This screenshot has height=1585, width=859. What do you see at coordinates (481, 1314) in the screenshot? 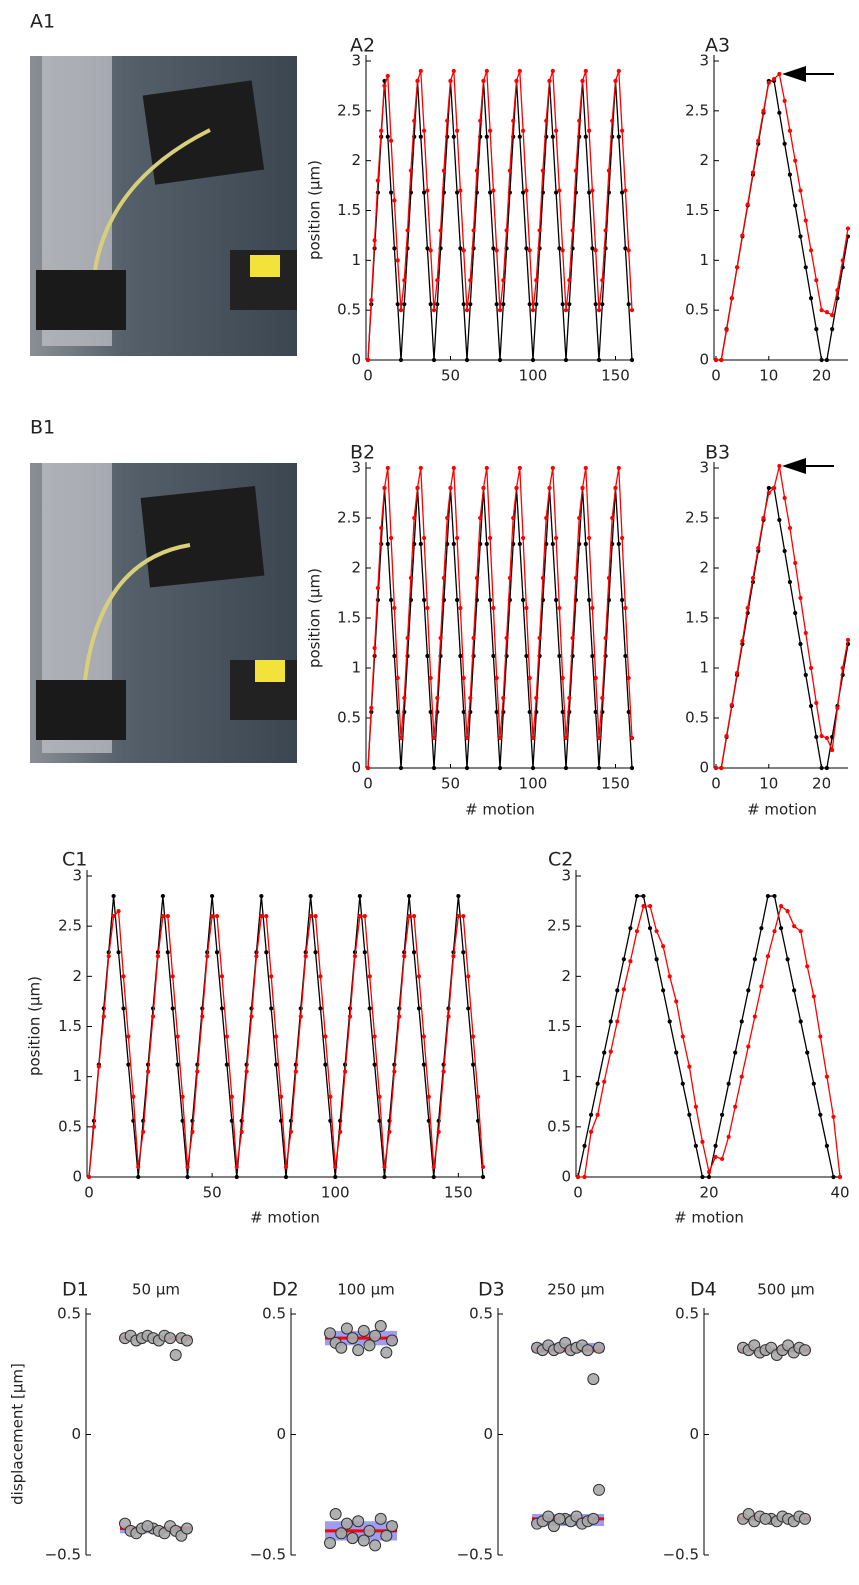
I see `y-tick-label: 0.5` at bounding box center [481, 1314].